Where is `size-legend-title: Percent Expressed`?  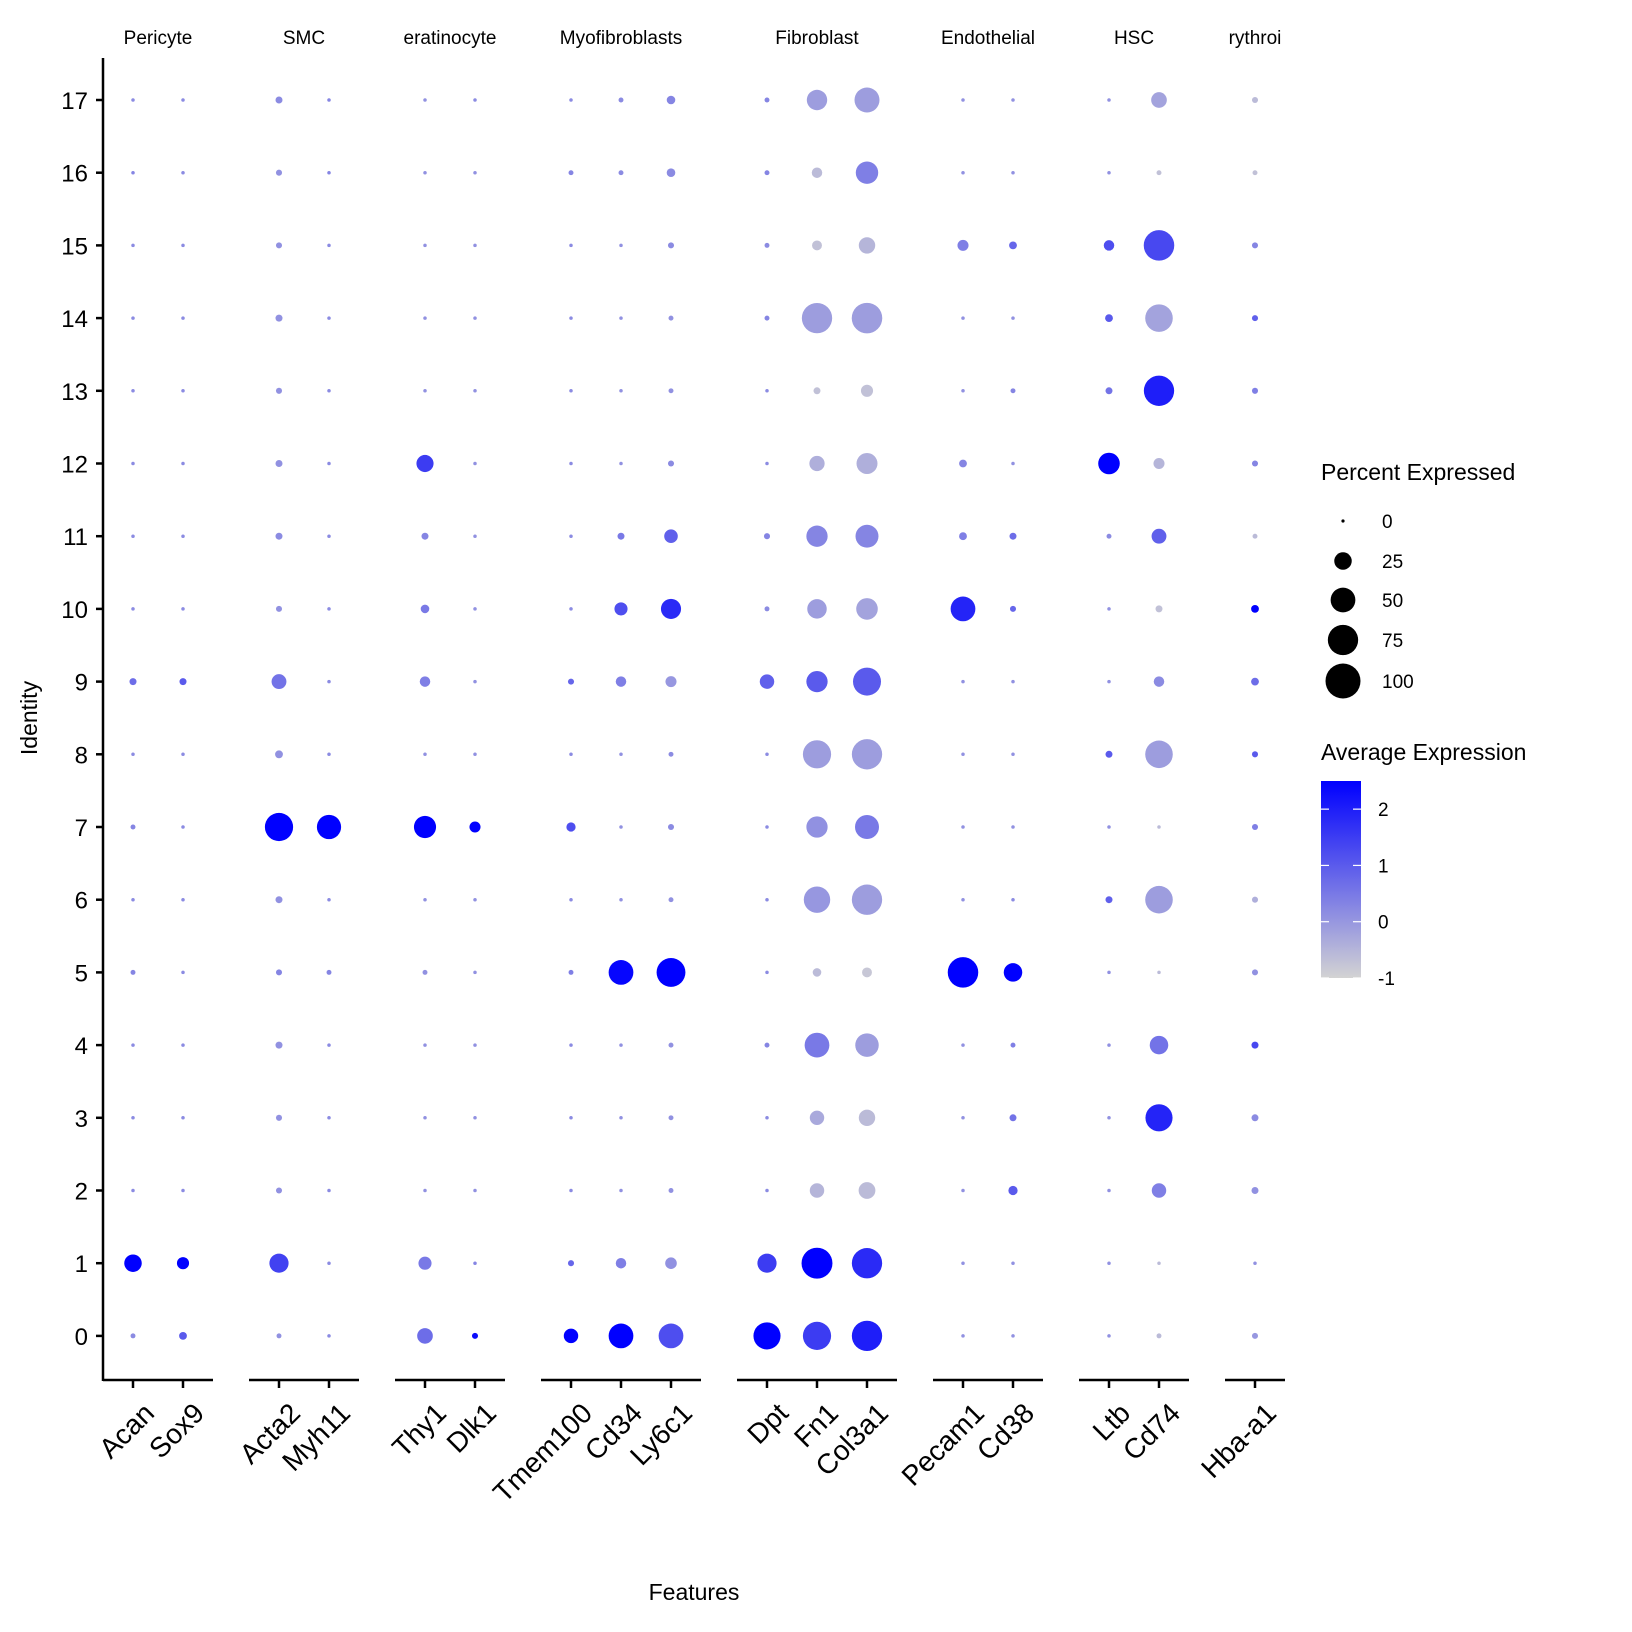
size-legend-title: Percent Expressed is located at coordinates (1418, 472).